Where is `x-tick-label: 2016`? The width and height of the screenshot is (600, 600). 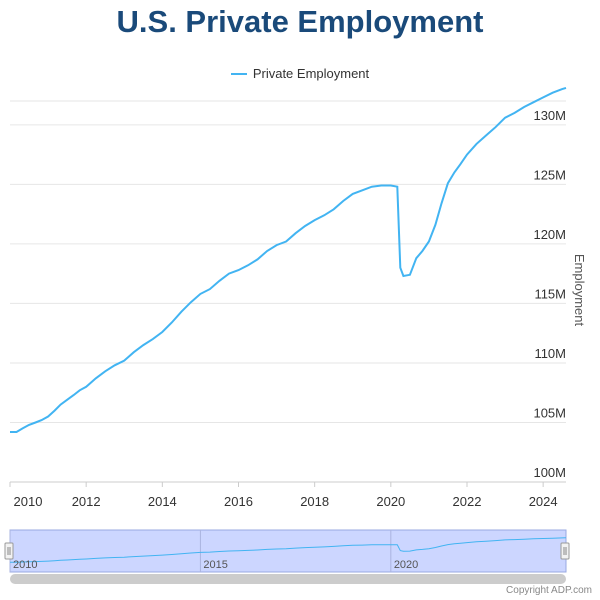 x-tick-label: 2016 is located at coordinates (238, 501).